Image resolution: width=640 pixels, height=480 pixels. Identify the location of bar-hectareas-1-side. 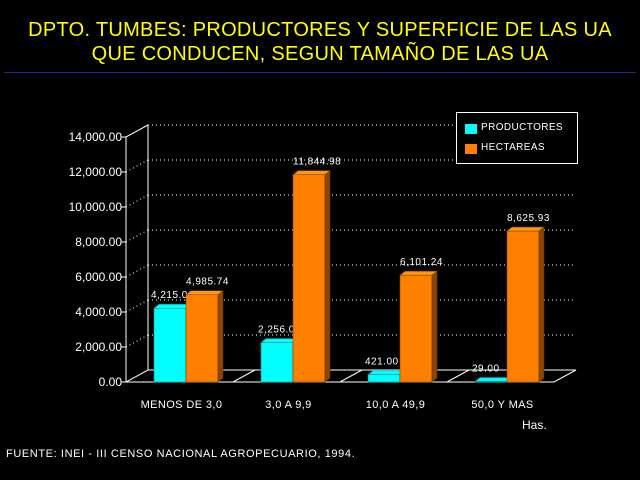
(327, 276).